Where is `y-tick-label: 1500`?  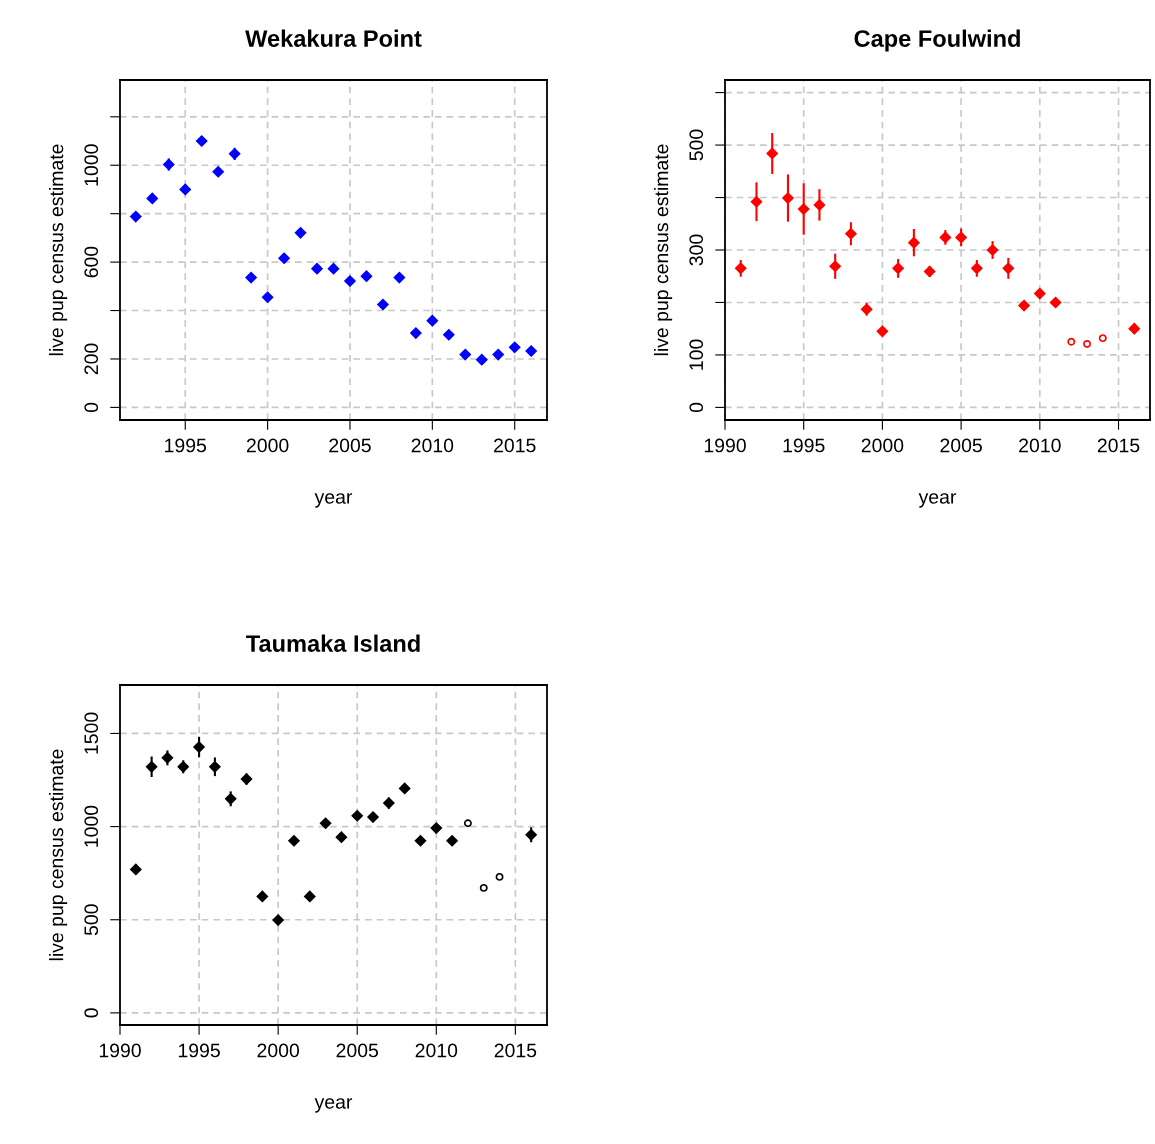
y-tick-label: 1500 is located at coordinates (91, 733).